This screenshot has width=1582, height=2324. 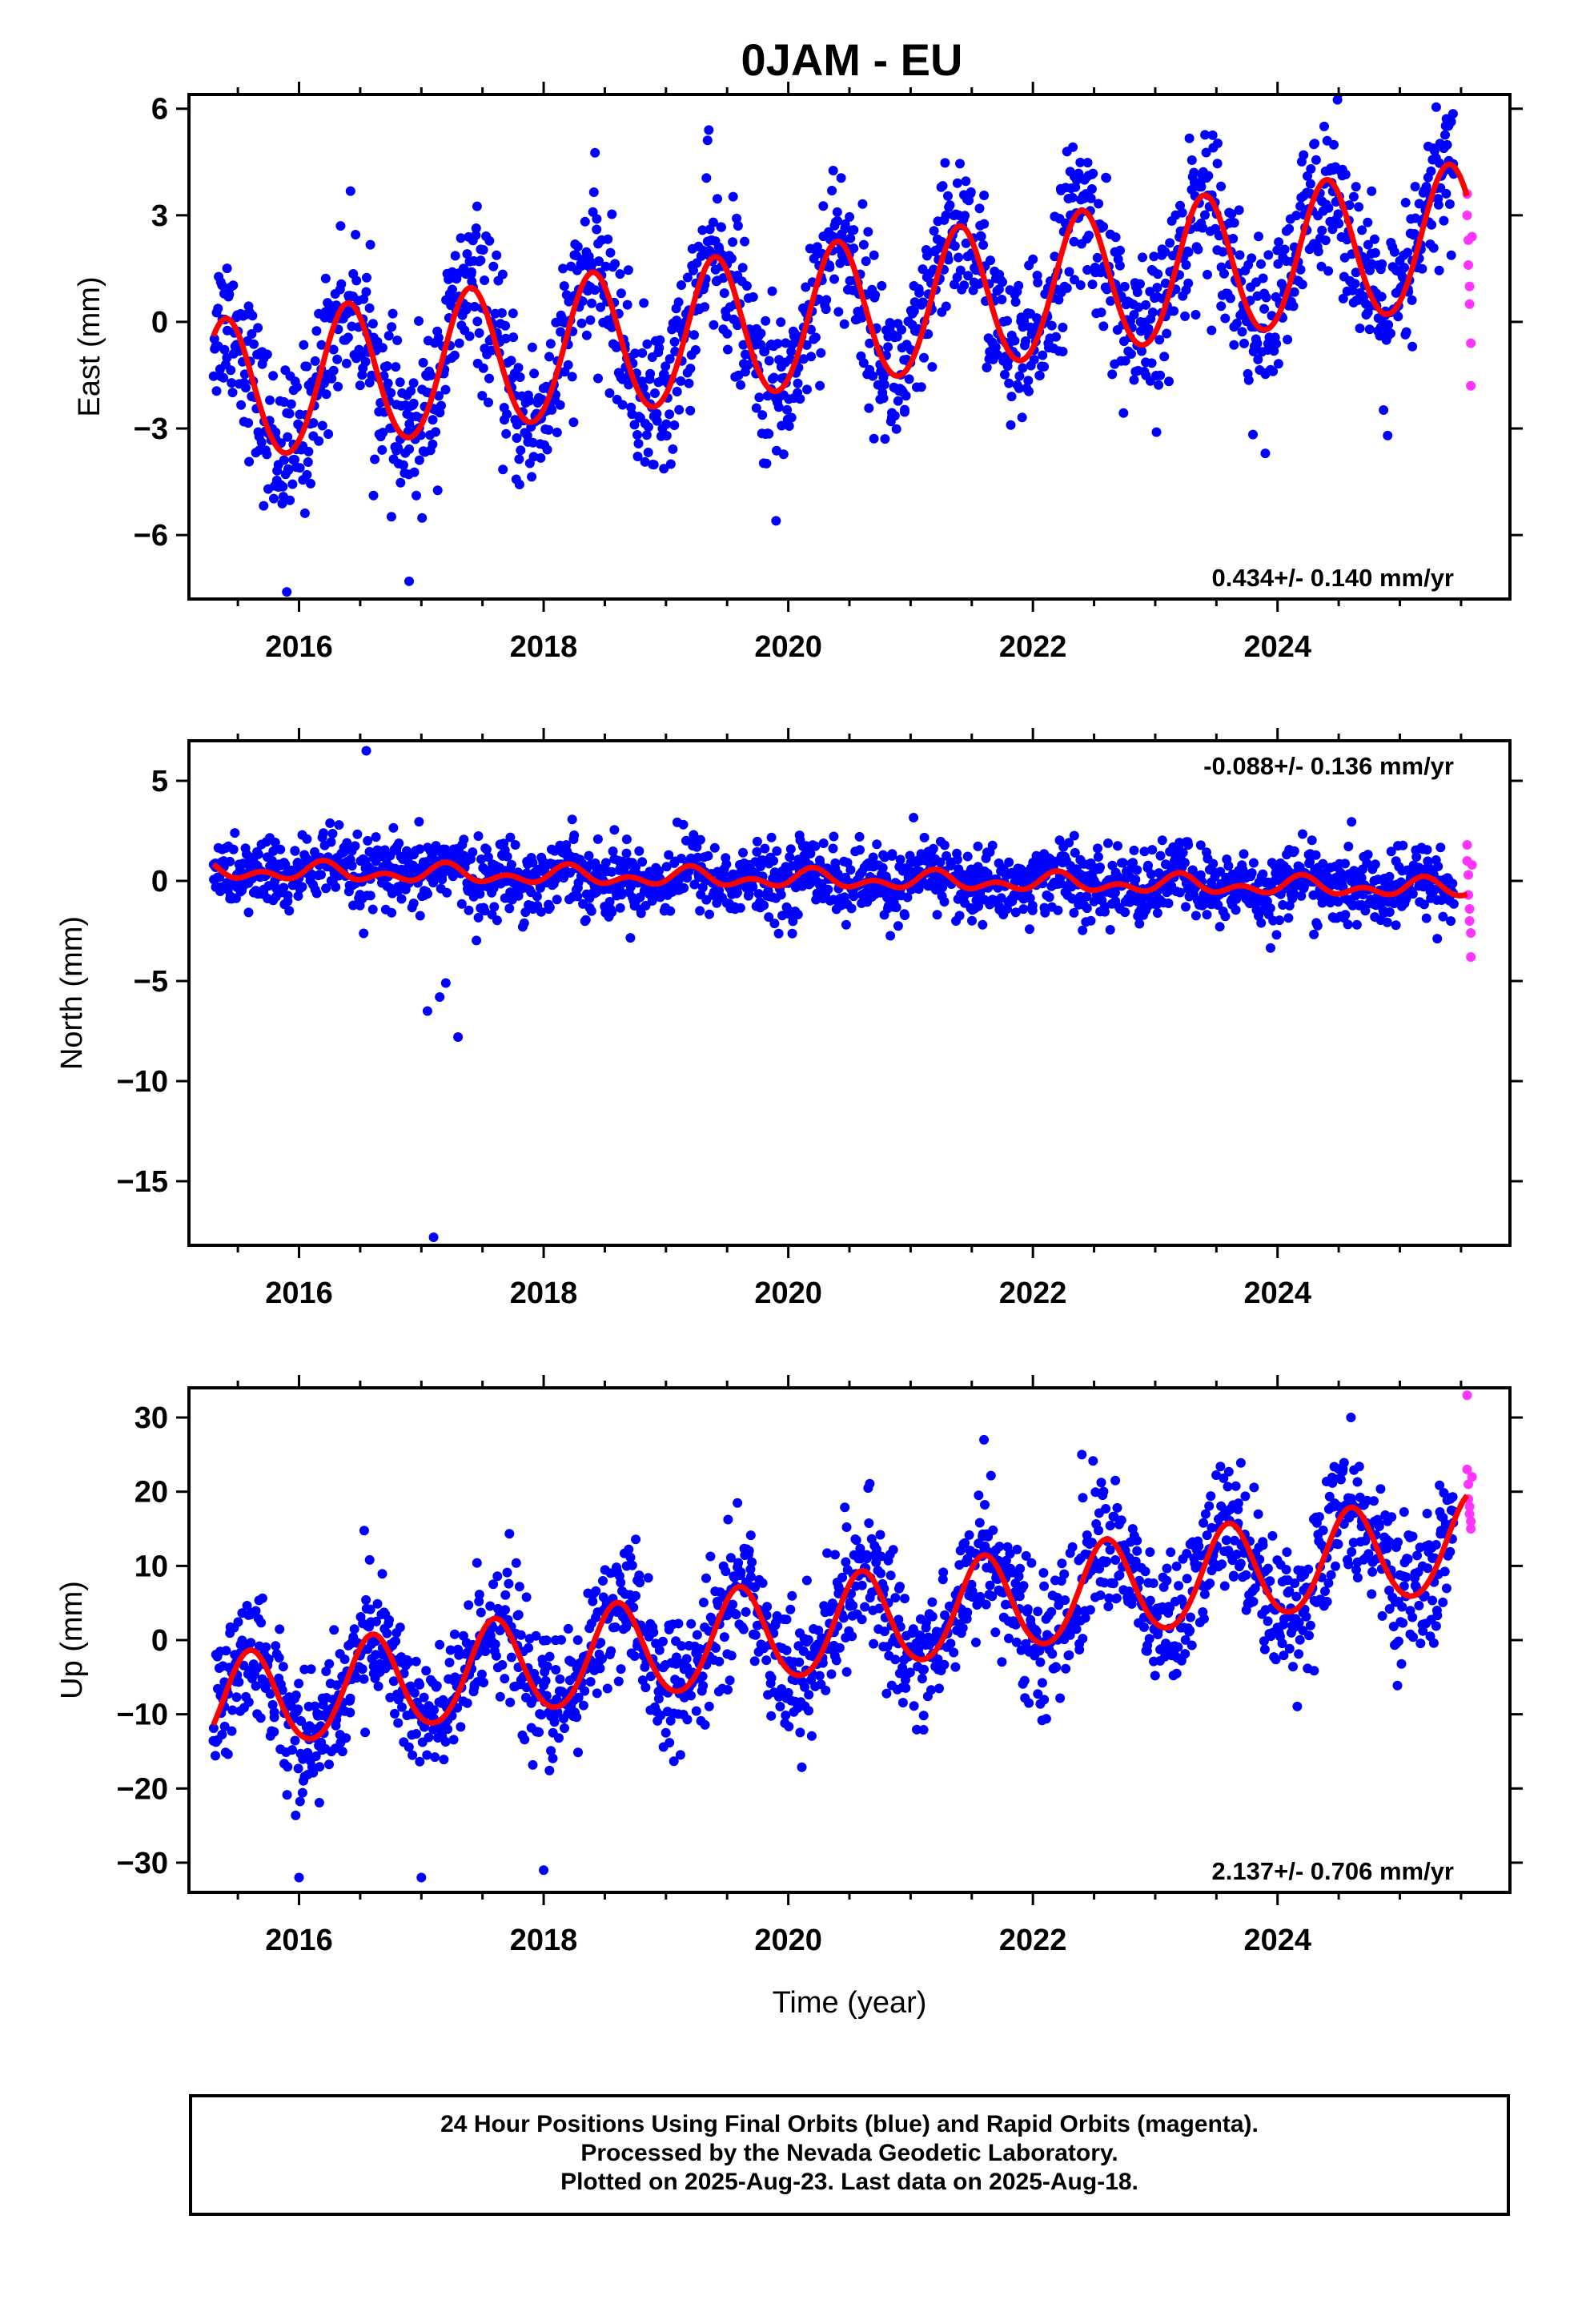 I want to click on x-tick-label: 2018, so click(x=544, y=1294).